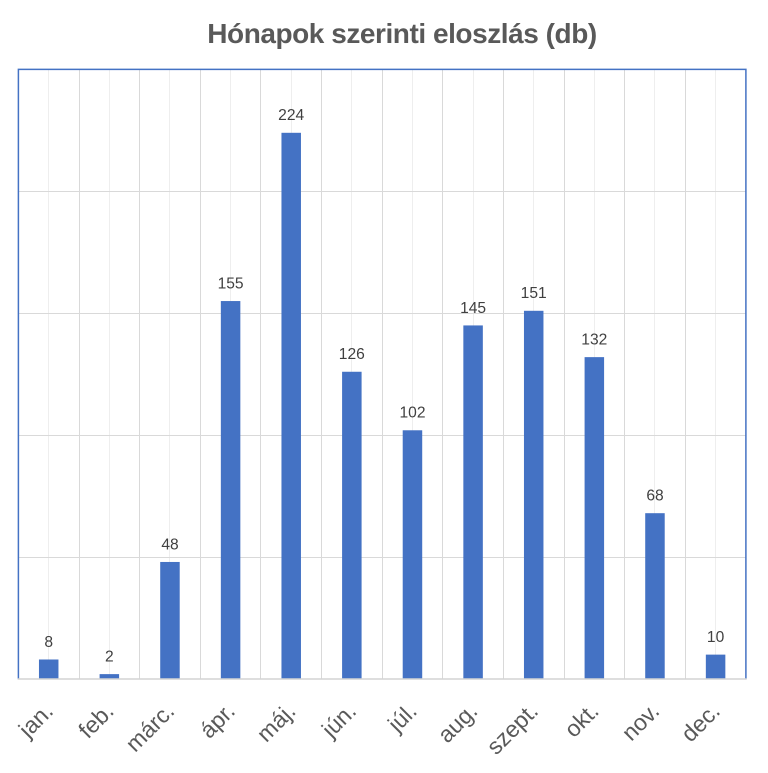  Describe the element at coordinates (716, 637) in the screenshot. I see `svg-text: 10` at that location.